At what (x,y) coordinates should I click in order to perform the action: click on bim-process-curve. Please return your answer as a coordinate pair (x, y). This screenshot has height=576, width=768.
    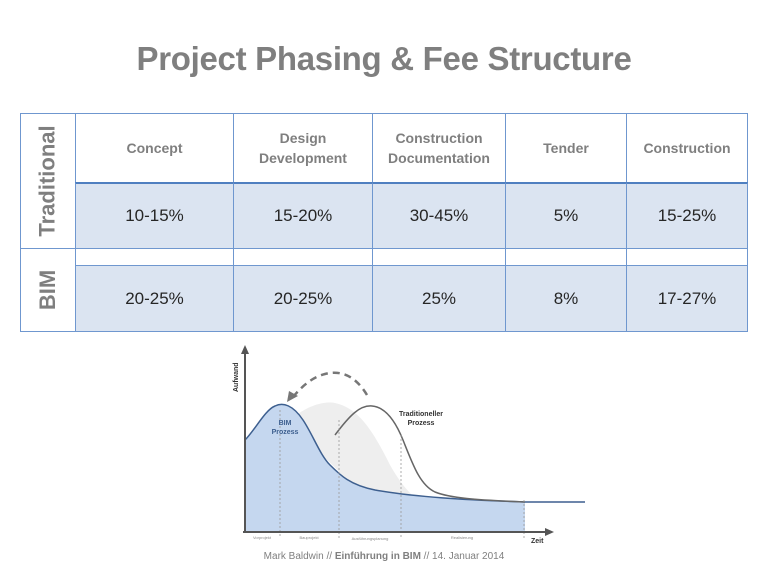
    Looking at the image, I should click on (414, 453).